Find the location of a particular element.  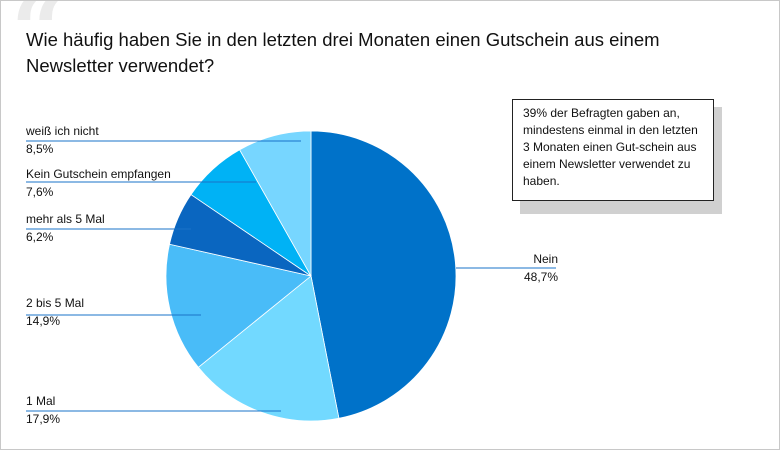

slice-2-bis-5-mal is located at coordinates (238, 305).